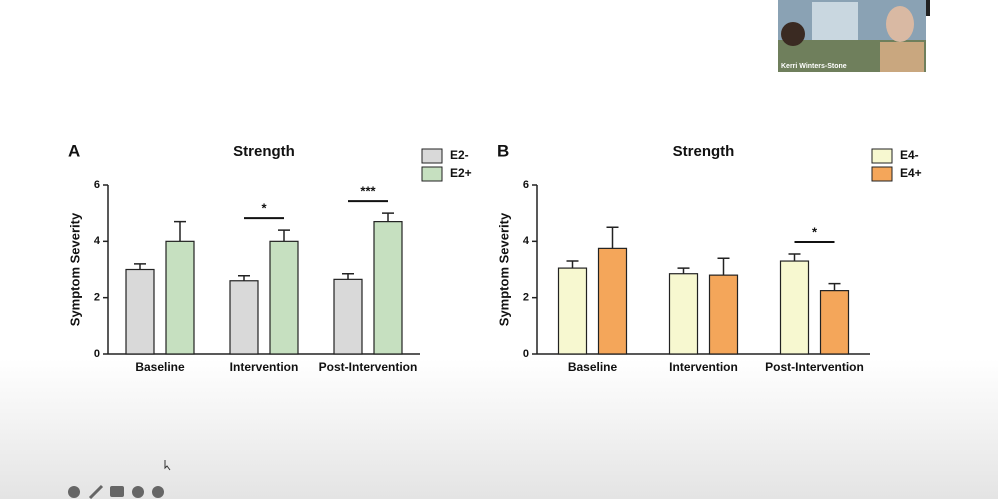  Describe the element at coordinates (74, 492) in the screenshot. I see `toolbar-back` at that location.